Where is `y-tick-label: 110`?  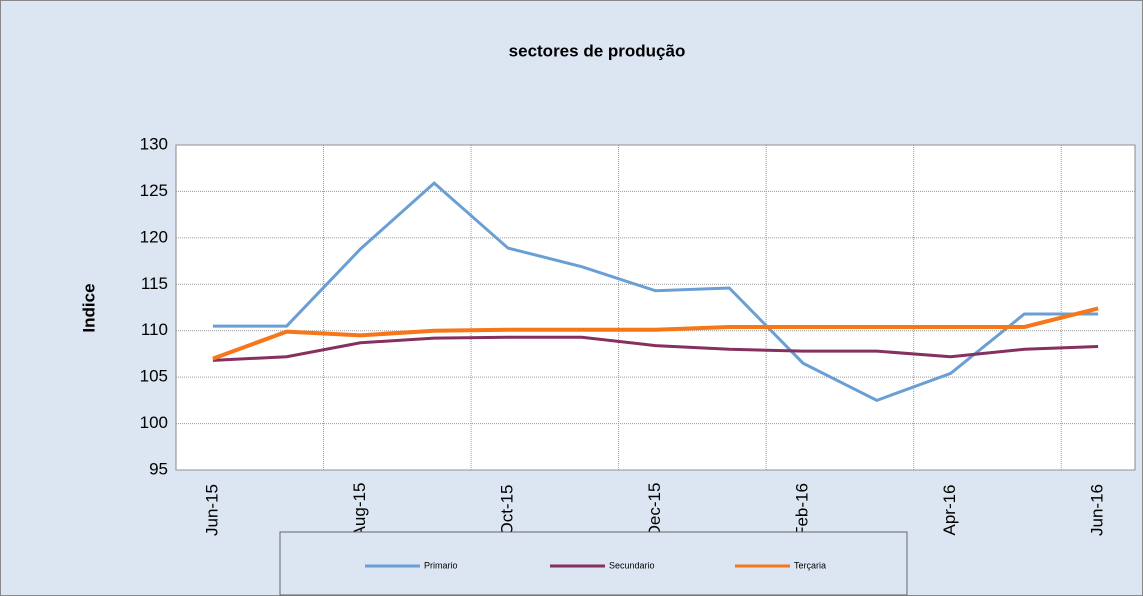 y-tick-label: 110 is located at coordinates (154, 329).